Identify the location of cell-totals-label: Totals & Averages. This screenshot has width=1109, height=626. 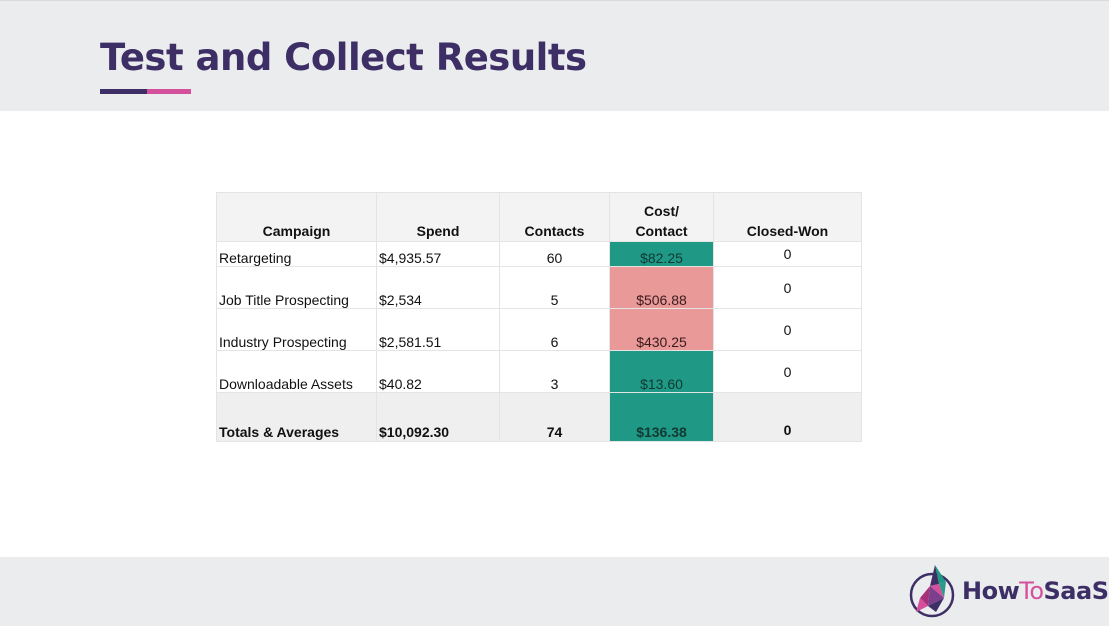
(296, 417).